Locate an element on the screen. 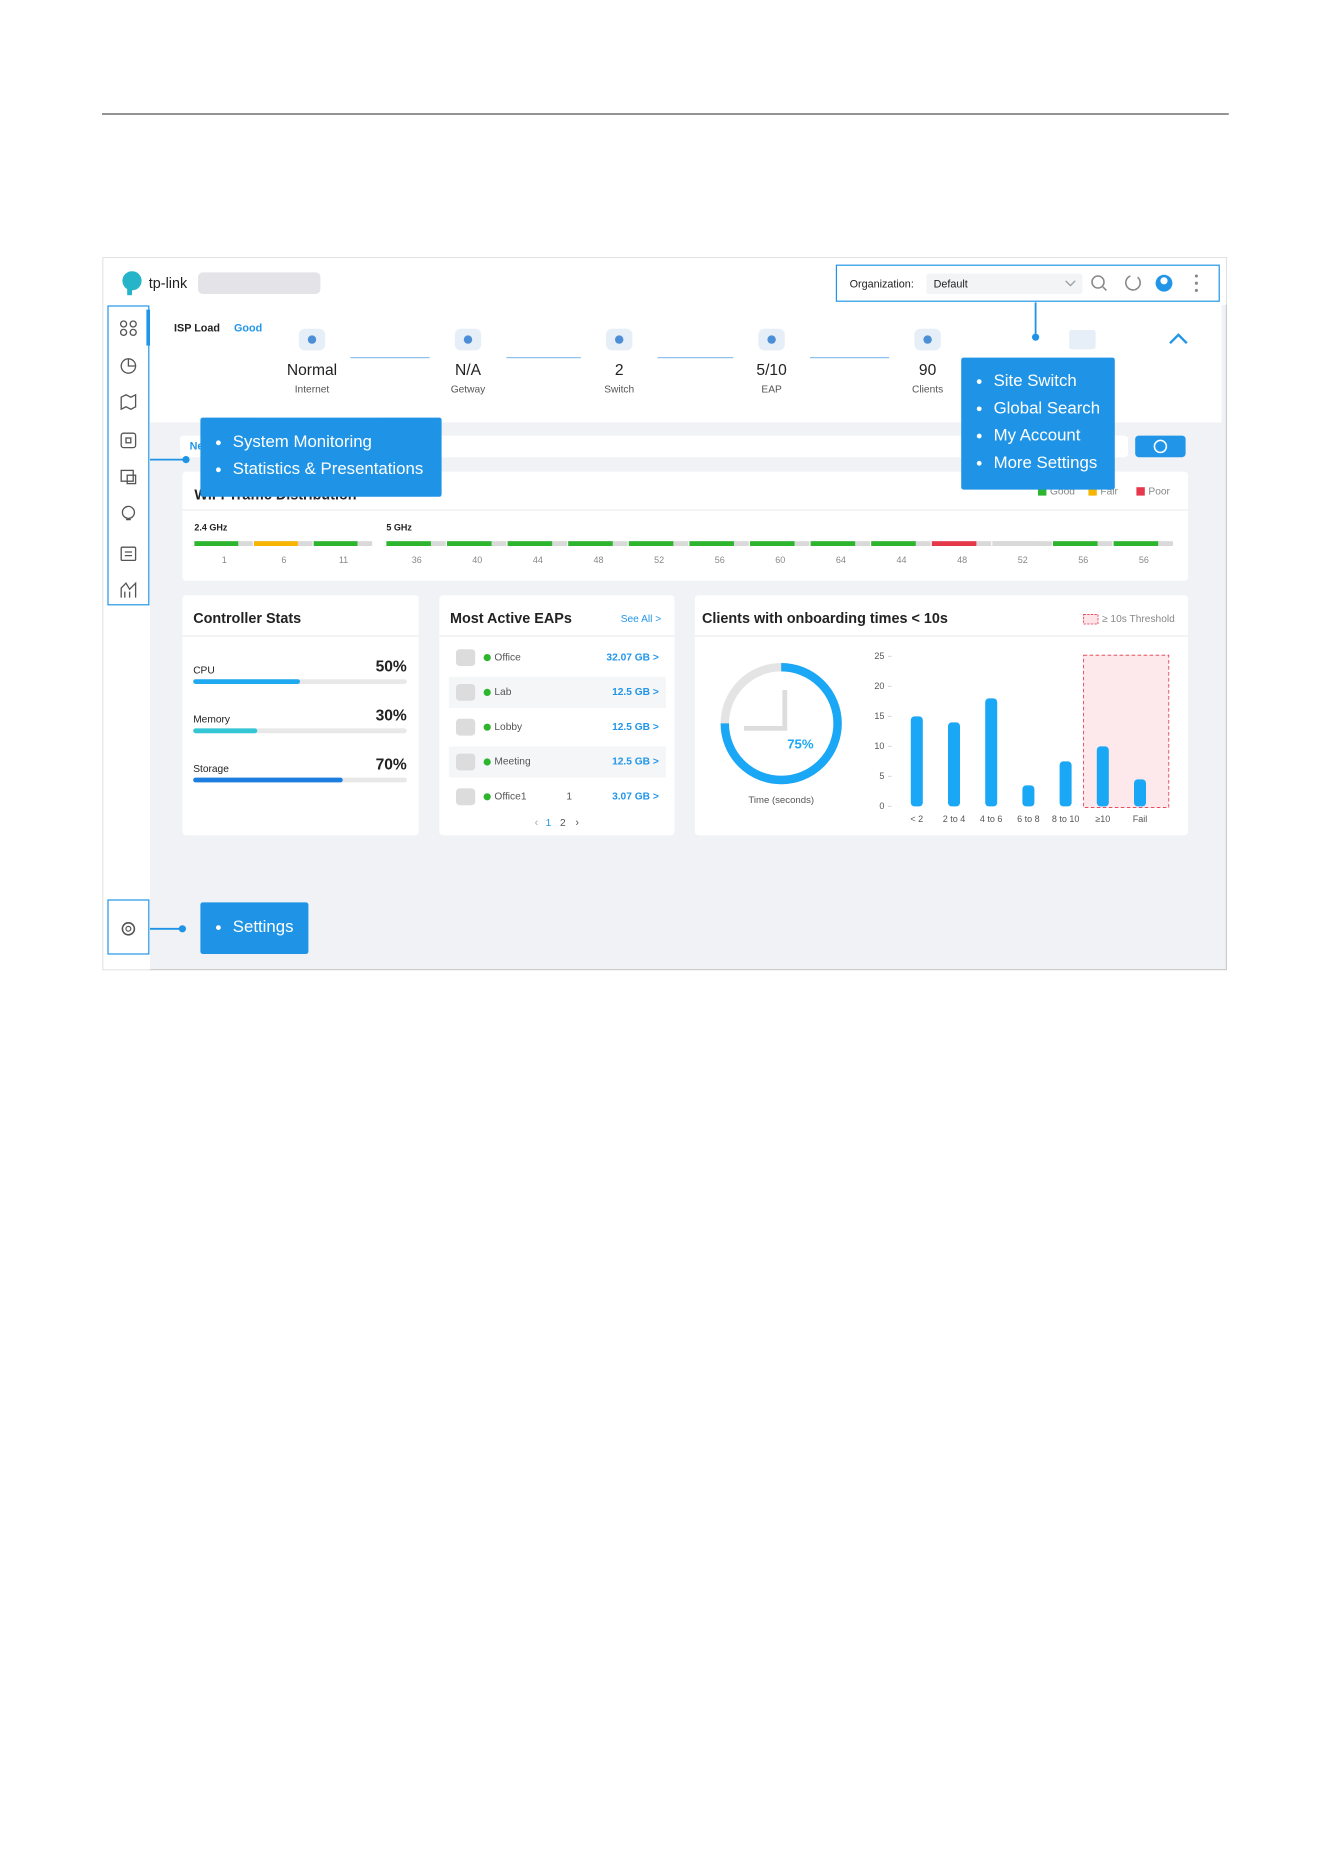  channel-label: 40 is located at coordinates (477, 560).